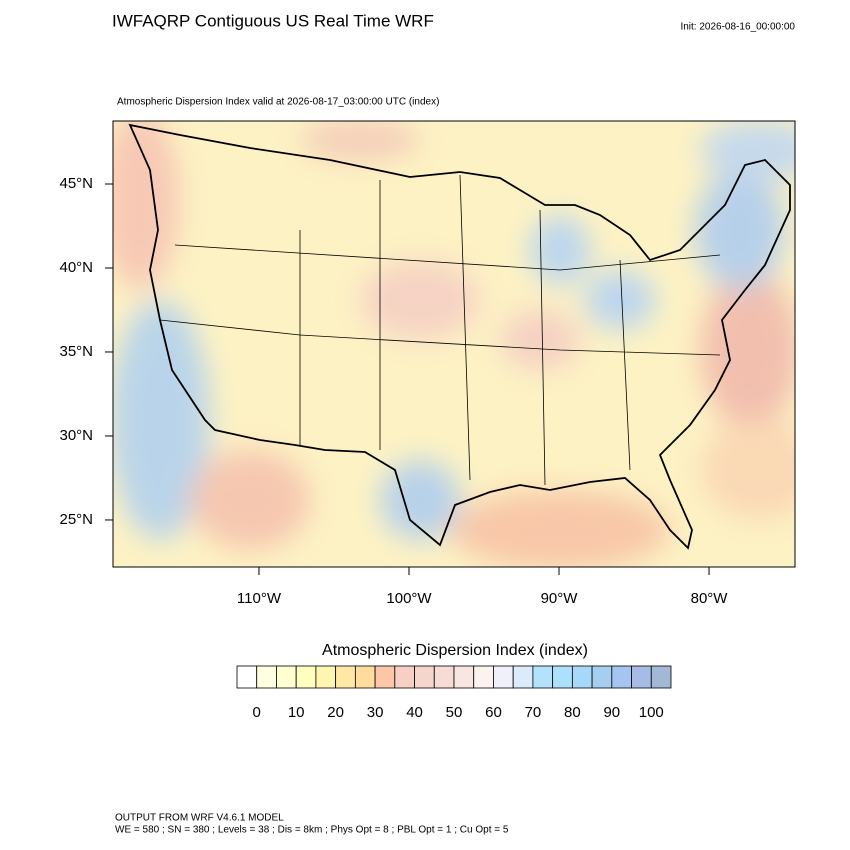 Image resolution: width=850 pixels, height=850 pixels. I want to click on colorbar-tick-label: 90, so click(611, 712).